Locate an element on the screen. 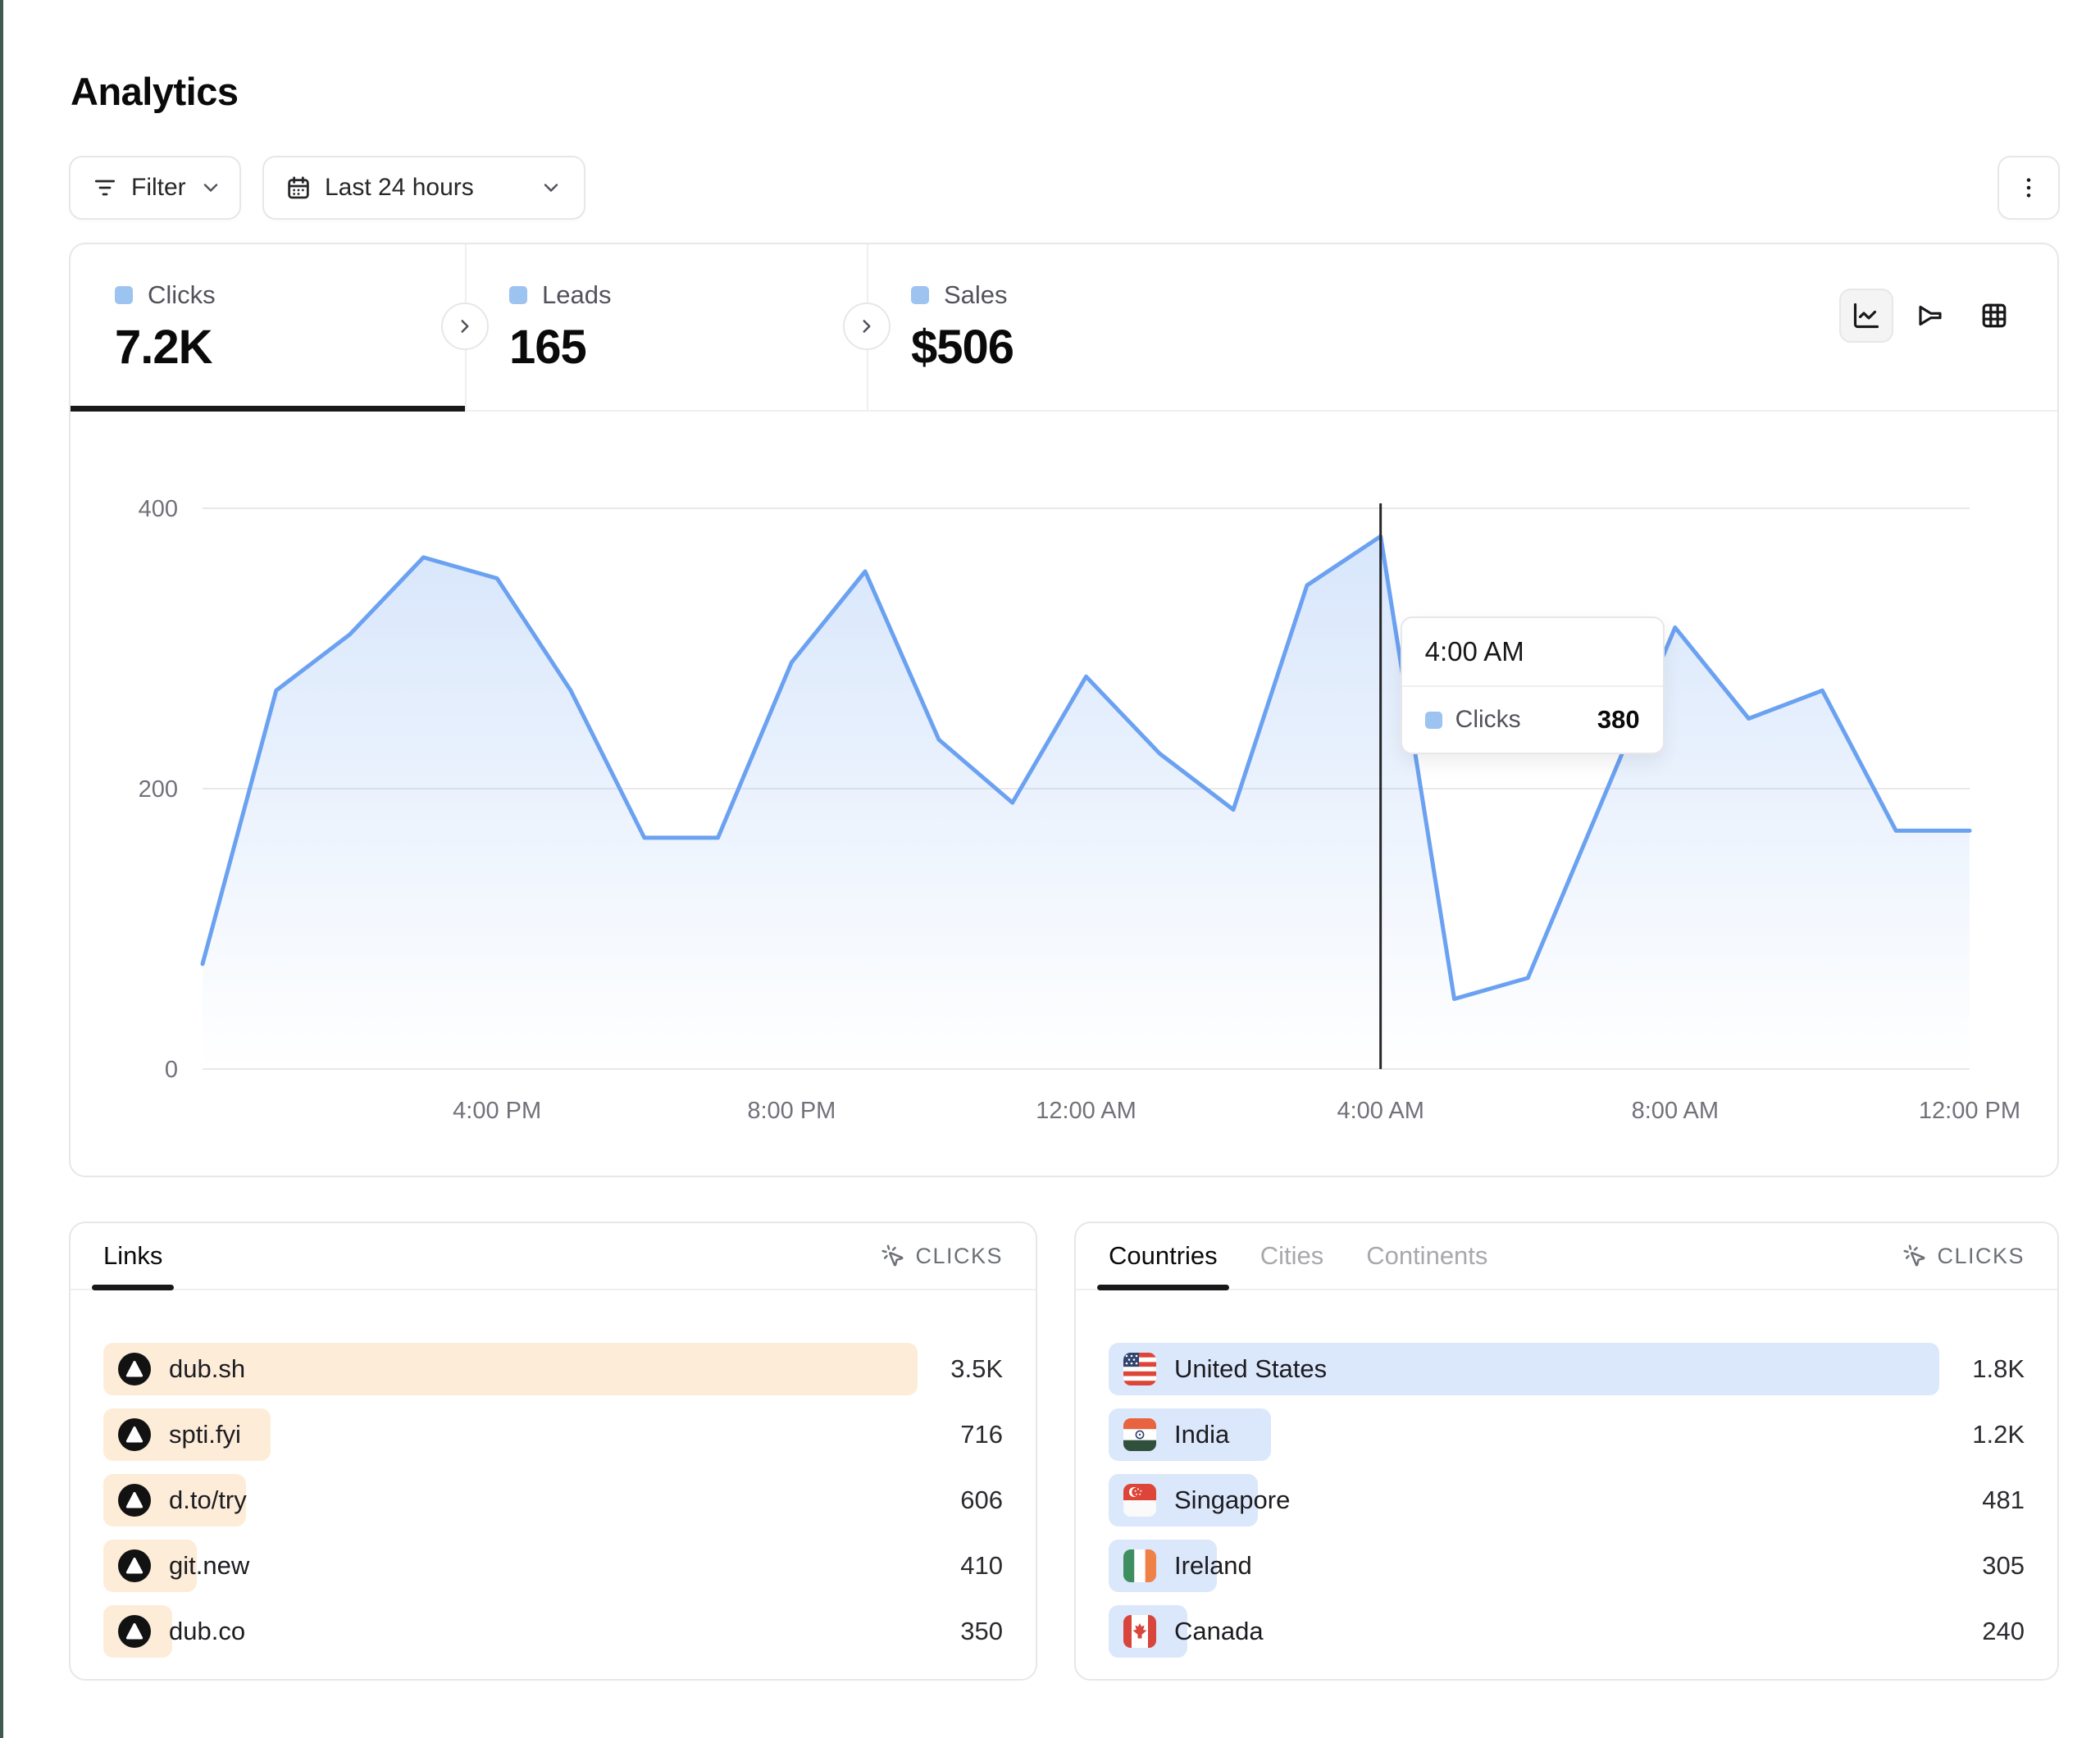 The image size is (2100, 1738). row-value: 1.2K is located at coordinates (1998, 1434).